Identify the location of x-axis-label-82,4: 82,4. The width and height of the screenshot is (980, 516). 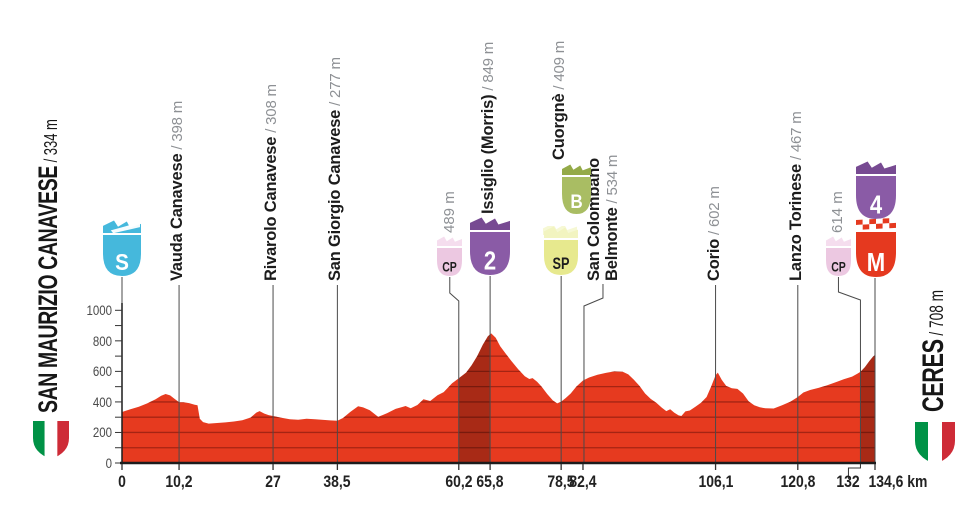
(583, 481).